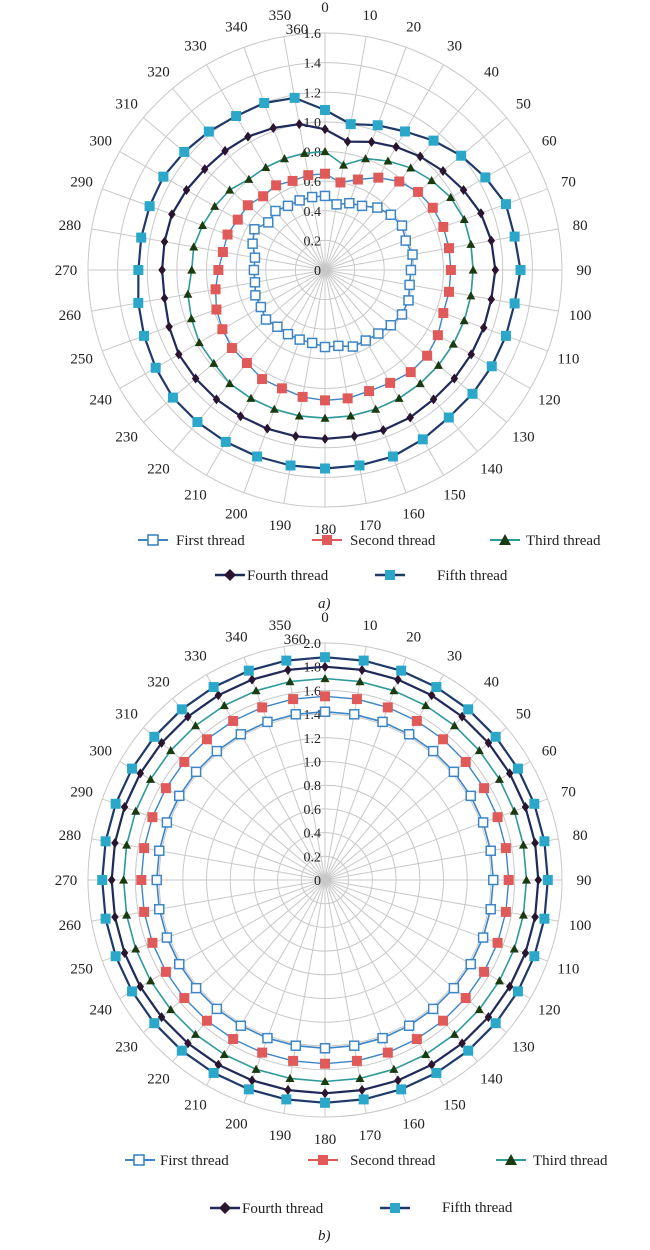 The width and height of the screenshot is (650, 1250). What do you see at coordinates (325, 1140) in the screenshot?
I see `angle-tick-label: 180` at bounding box center [325, 1140].